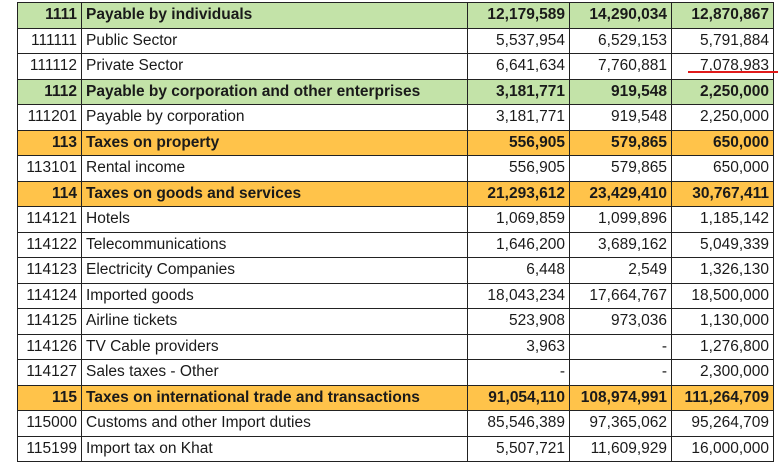  Describe the element at coordinates (518, 423) in the screenshot. I see `value-col1-cell: 85,546,389` at that location.